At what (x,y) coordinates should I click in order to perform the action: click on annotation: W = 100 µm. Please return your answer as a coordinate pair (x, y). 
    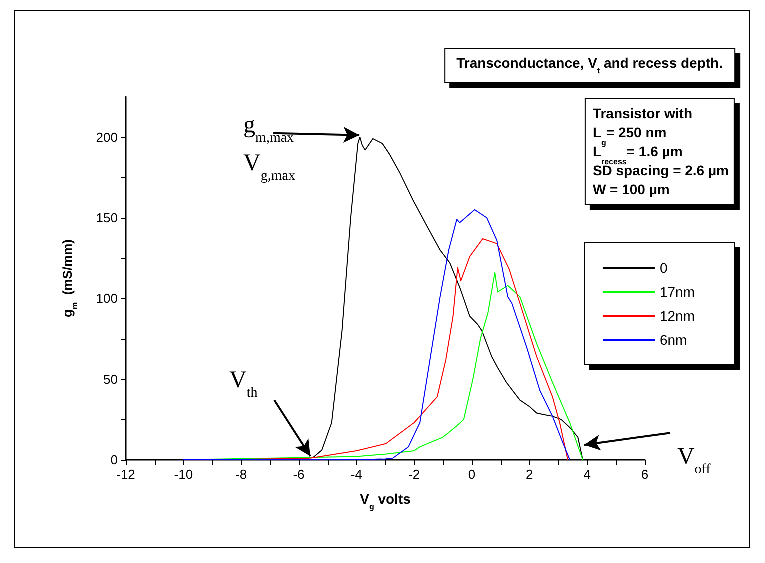
    Looking at the image, I should click on (631, 190).